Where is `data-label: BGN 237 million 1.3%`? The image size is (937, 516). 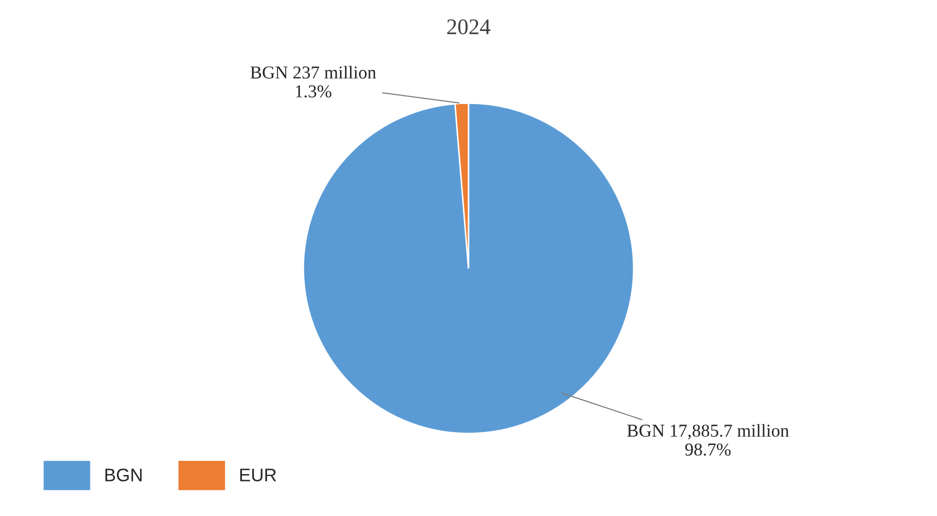 data-label: BGN 237 million 1.3% is located at coordinates (313, 82).